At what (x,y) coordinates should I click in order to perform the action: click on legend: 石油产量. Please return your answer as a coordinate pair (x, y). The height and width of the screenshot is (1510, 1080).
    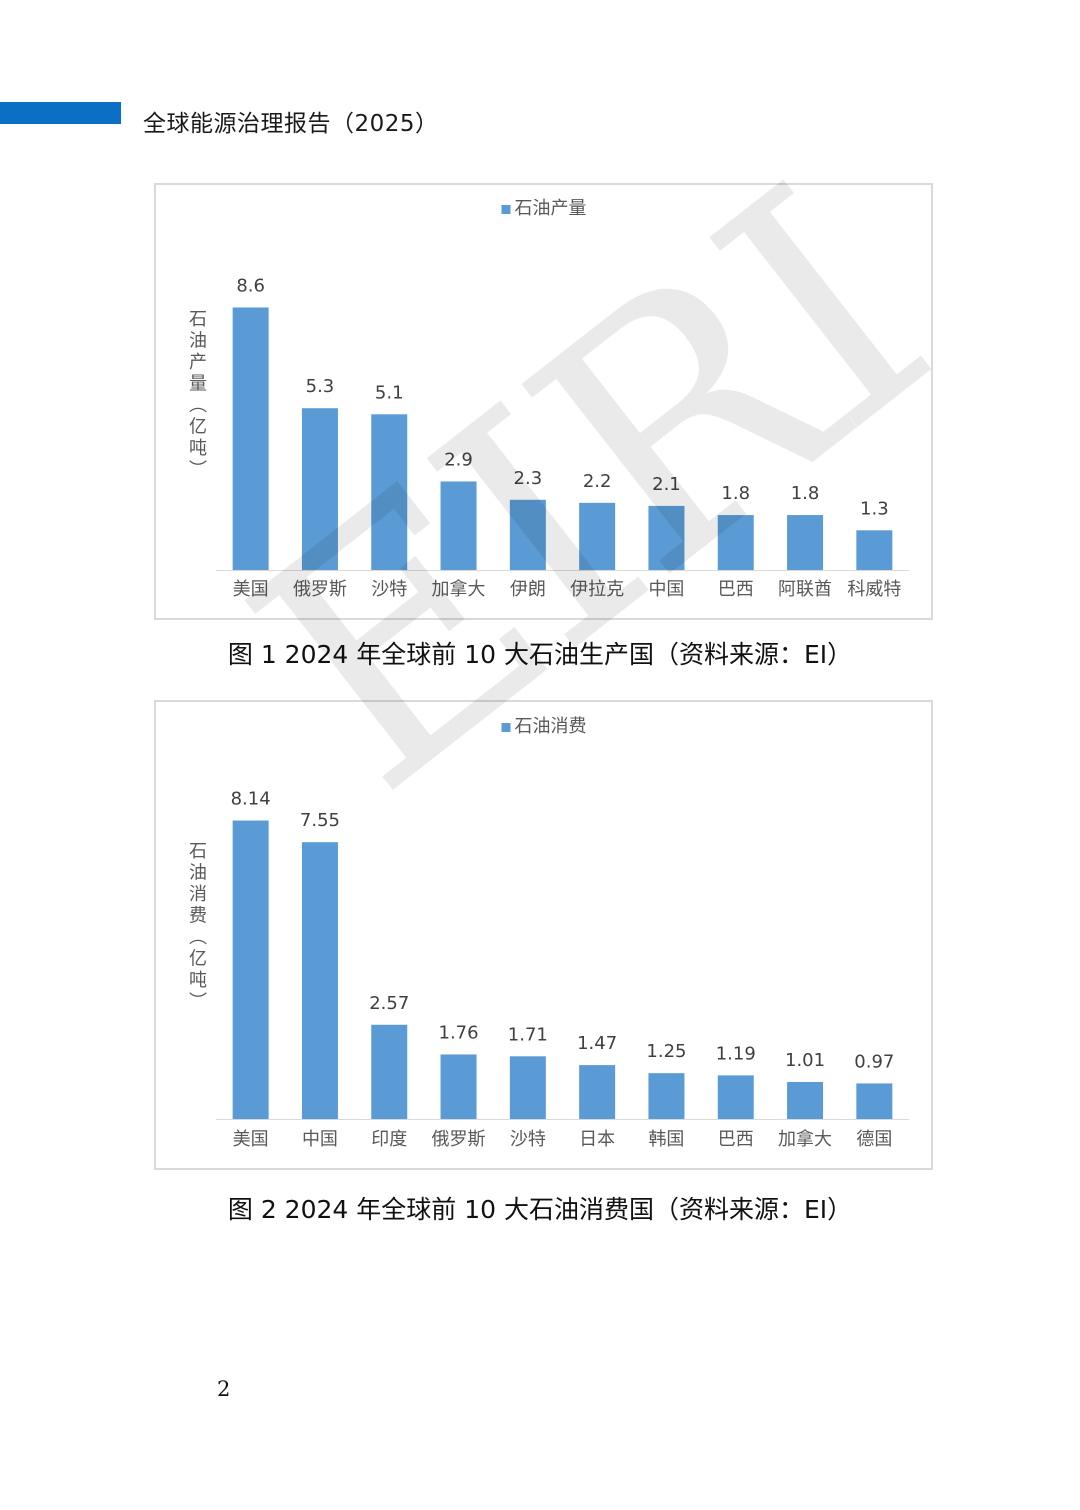
    Looking at the image, I should click on (544, 208).